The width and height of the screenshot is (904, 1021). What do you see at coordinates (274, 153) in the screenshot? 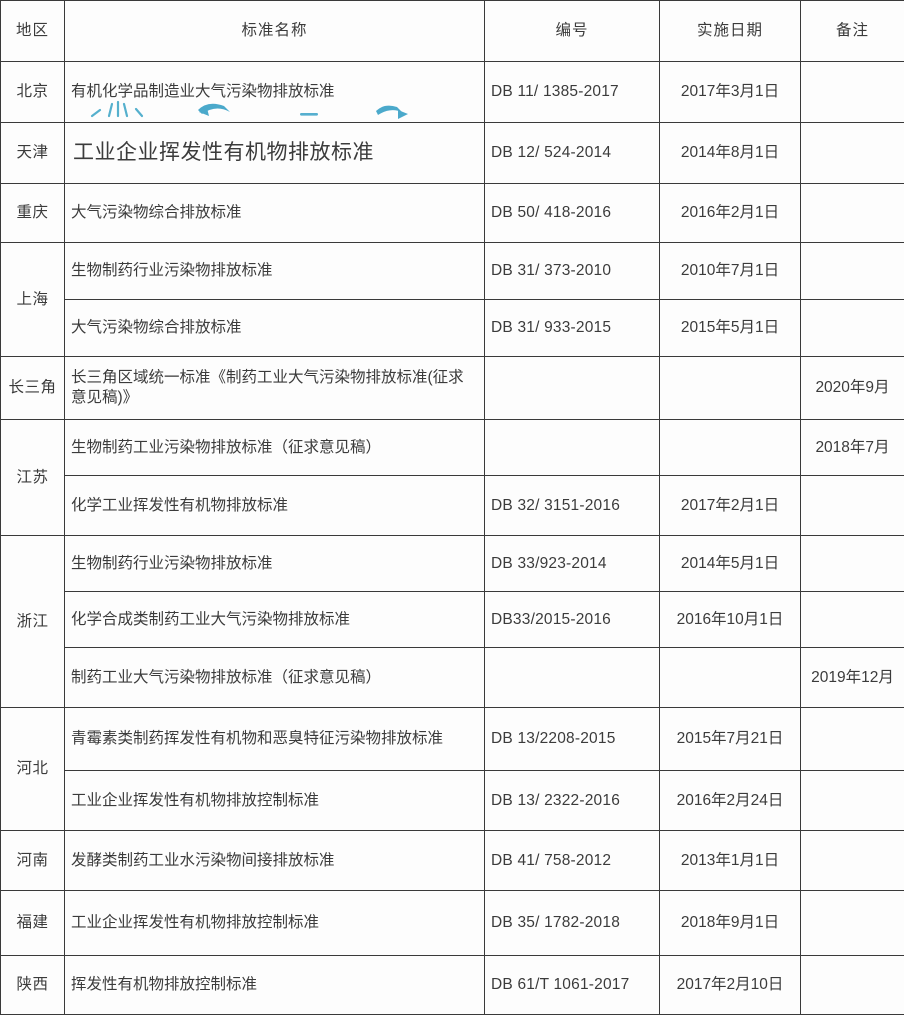
I see `cell-standard-name: 工业企业挥发性有机物排放标准` at bounding box center [274, 153].